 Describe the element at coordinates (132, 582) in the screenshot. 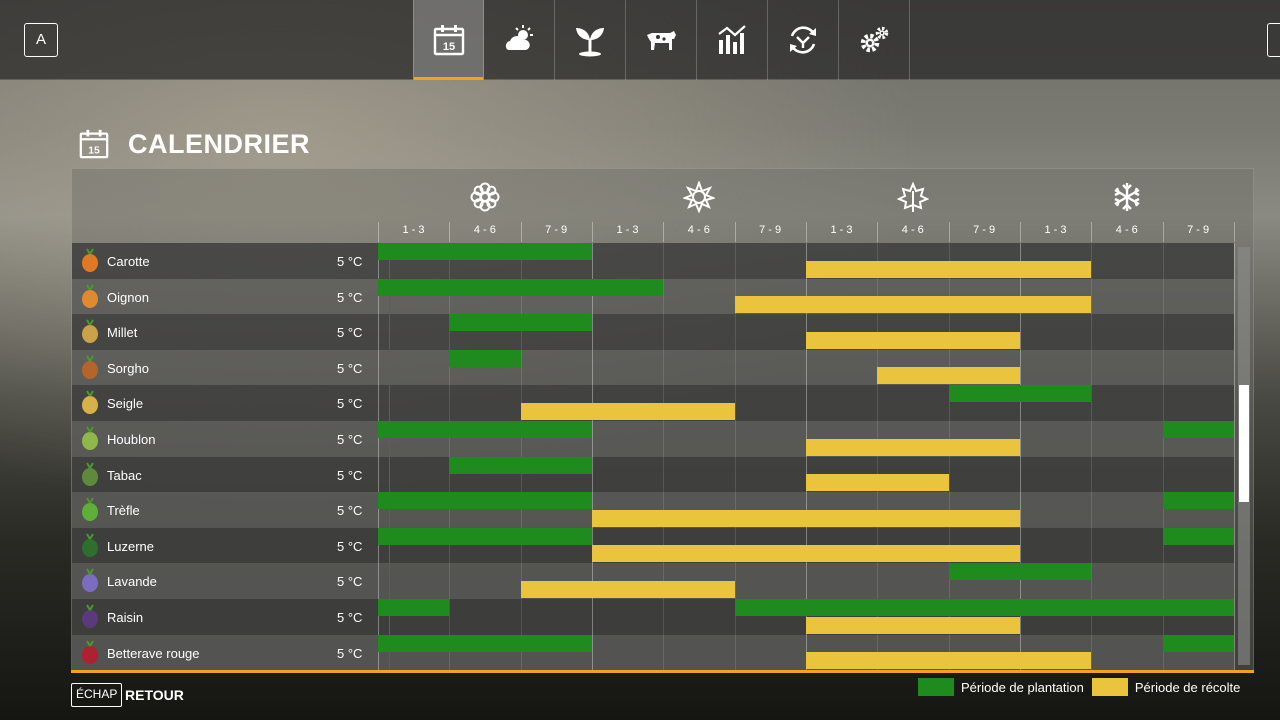

I see `crop-name: Lavande` at that location.